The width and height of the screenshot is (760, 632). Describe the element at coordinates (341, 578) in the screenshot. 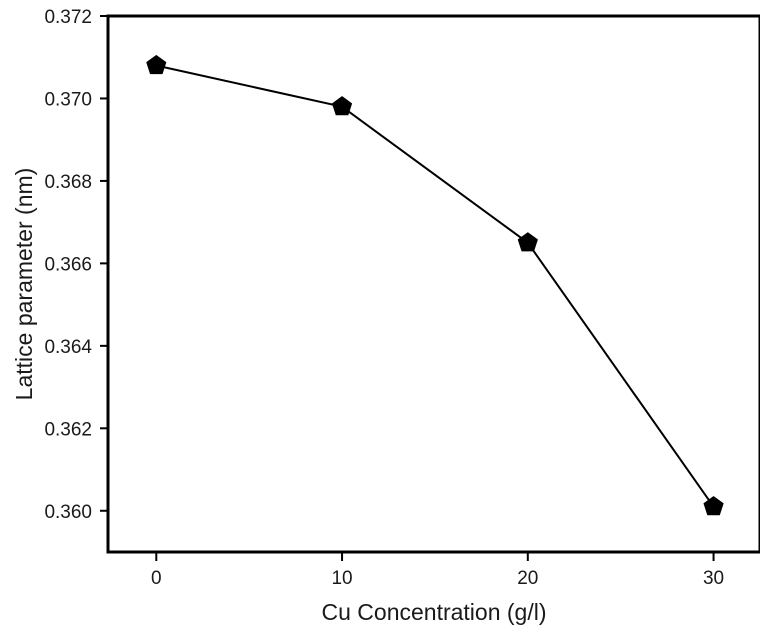

I see `x-tick-label: 10` at that location.